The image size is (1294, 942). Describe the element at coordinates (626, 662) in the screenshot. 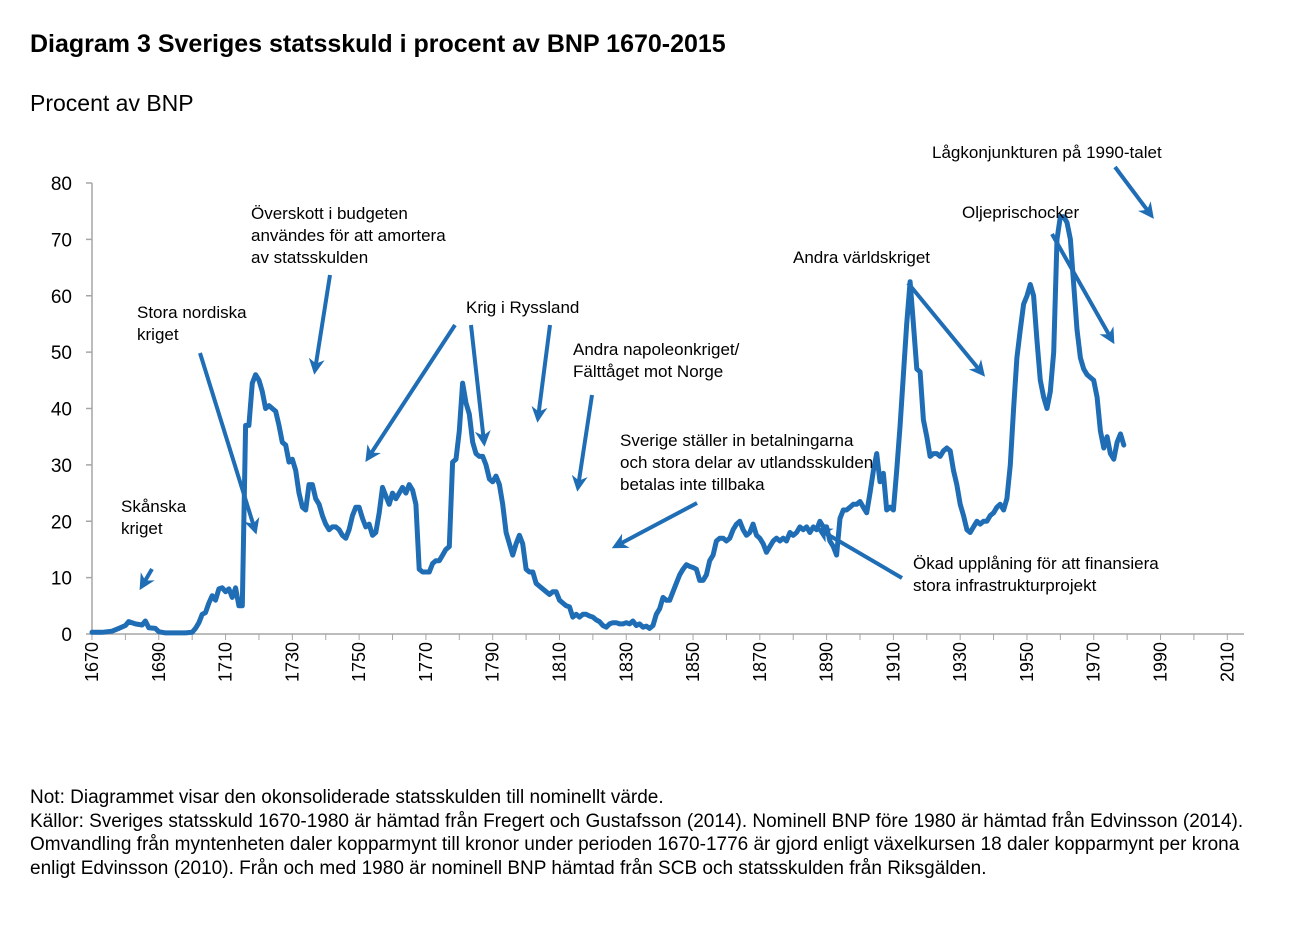

I see `x-tick-label: 1830` at that location.